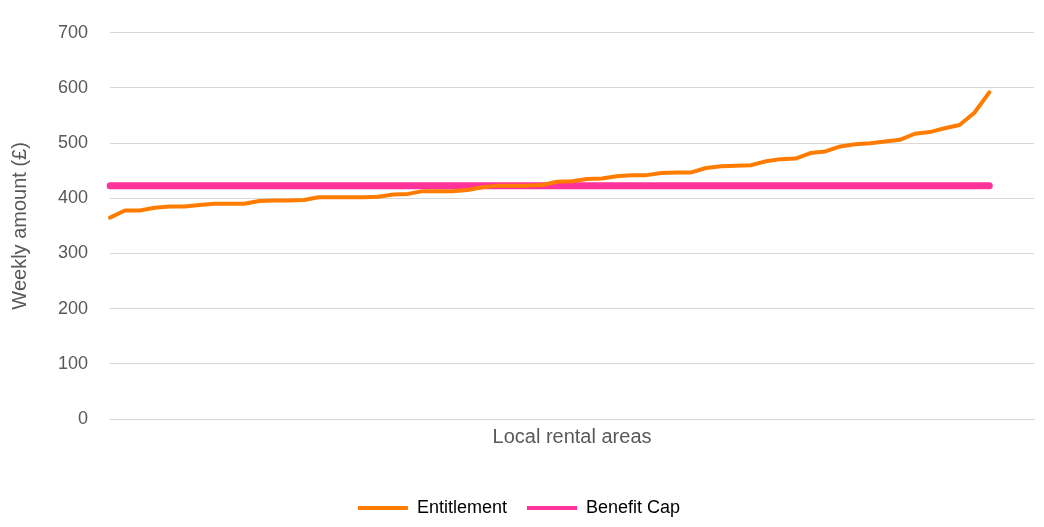 The width and height of the screenshot is (1044, 527). I want to click on x-axis-title: Local rental areas, so click(572, 435).